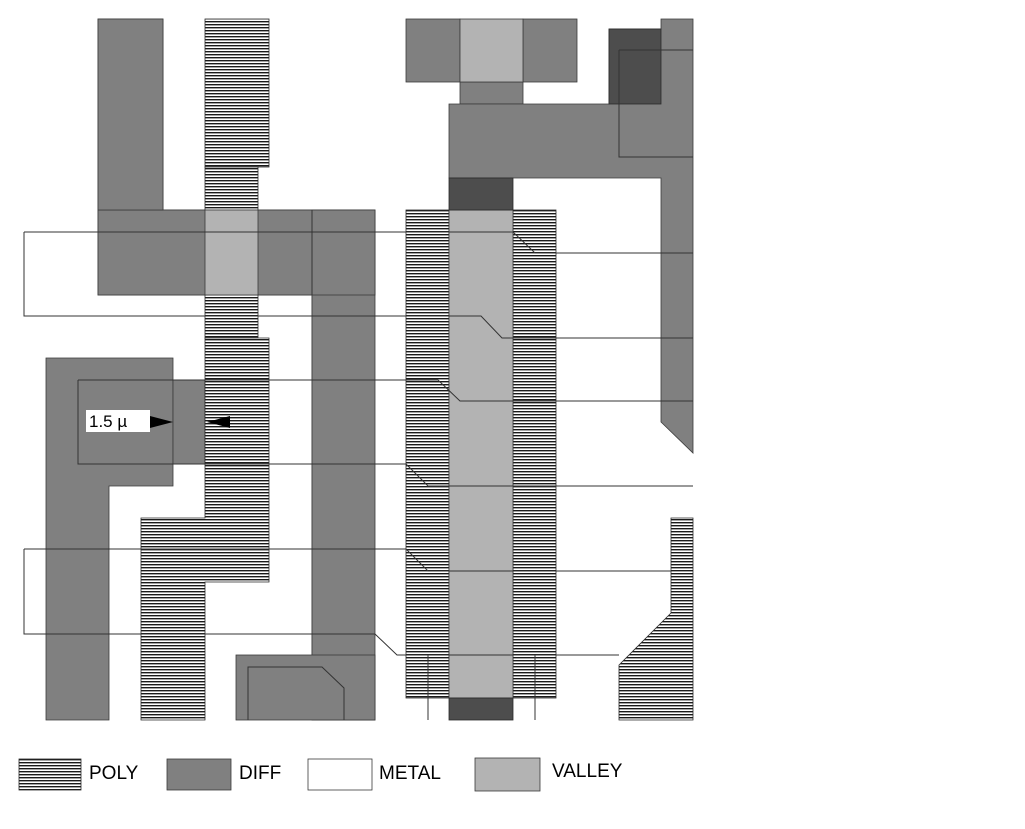 This screenshot has height=829, width=1025. I want to click on diff-contact-pad, so click(189, 422).